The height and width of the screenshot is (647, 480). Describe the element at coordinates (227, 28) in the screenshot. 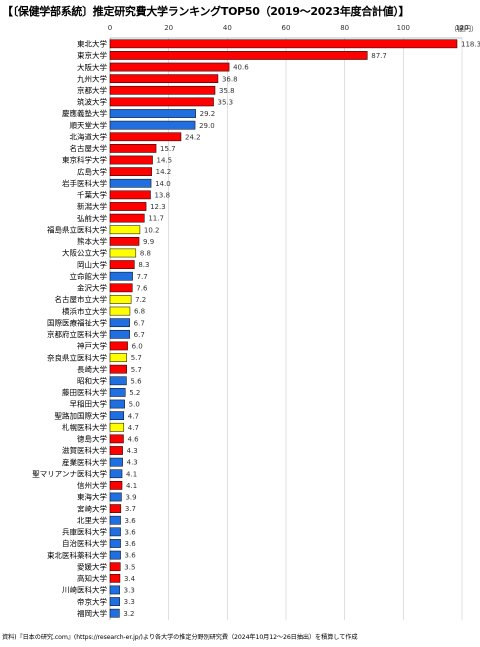

I see `tick-label: 40` at that location.